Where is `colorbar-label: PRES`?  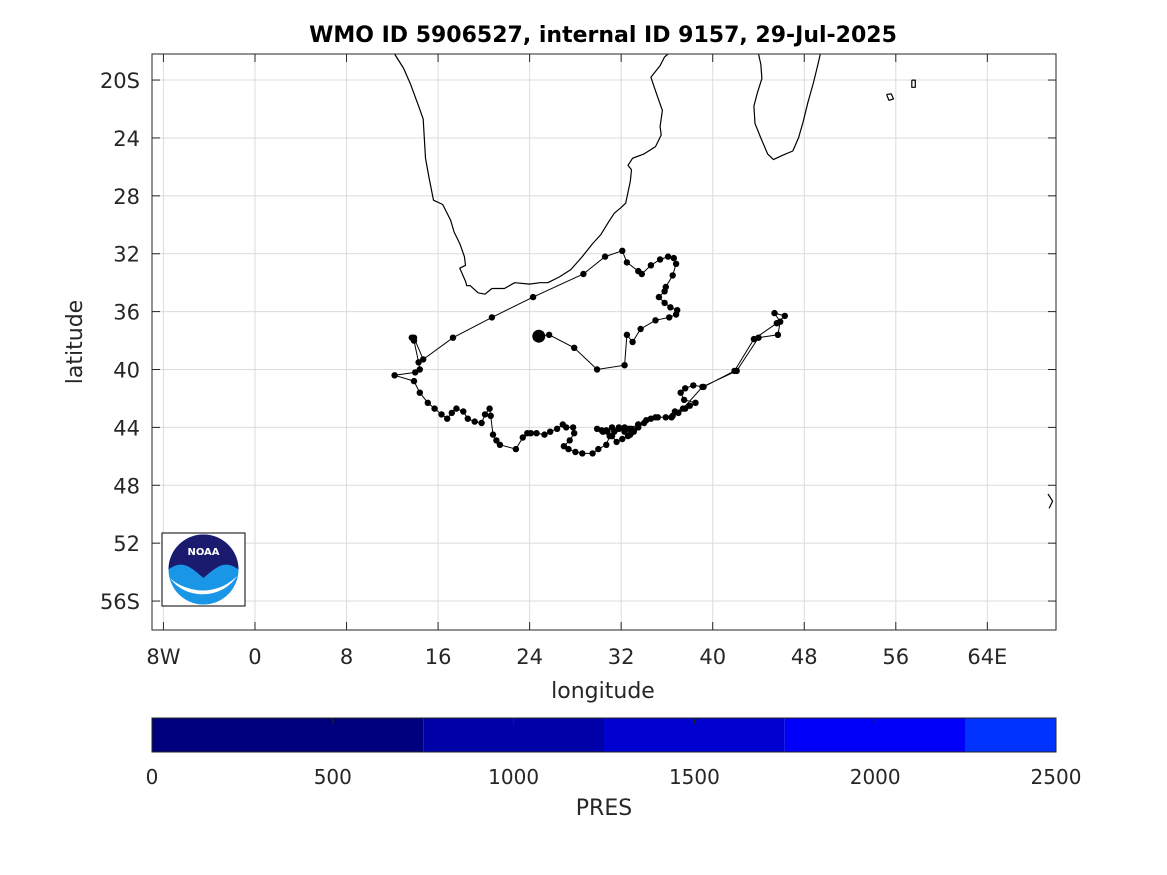
colorbar-label: PRES is located at coordinates (604, 808).